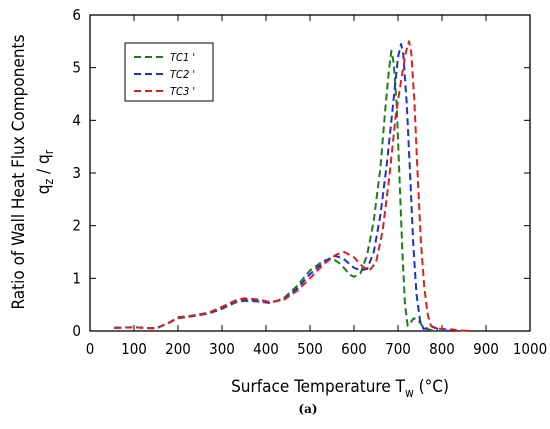 This screenshot has height=429, width=550. I want to click on x-tick-label-900: 900, so click(486, 349).